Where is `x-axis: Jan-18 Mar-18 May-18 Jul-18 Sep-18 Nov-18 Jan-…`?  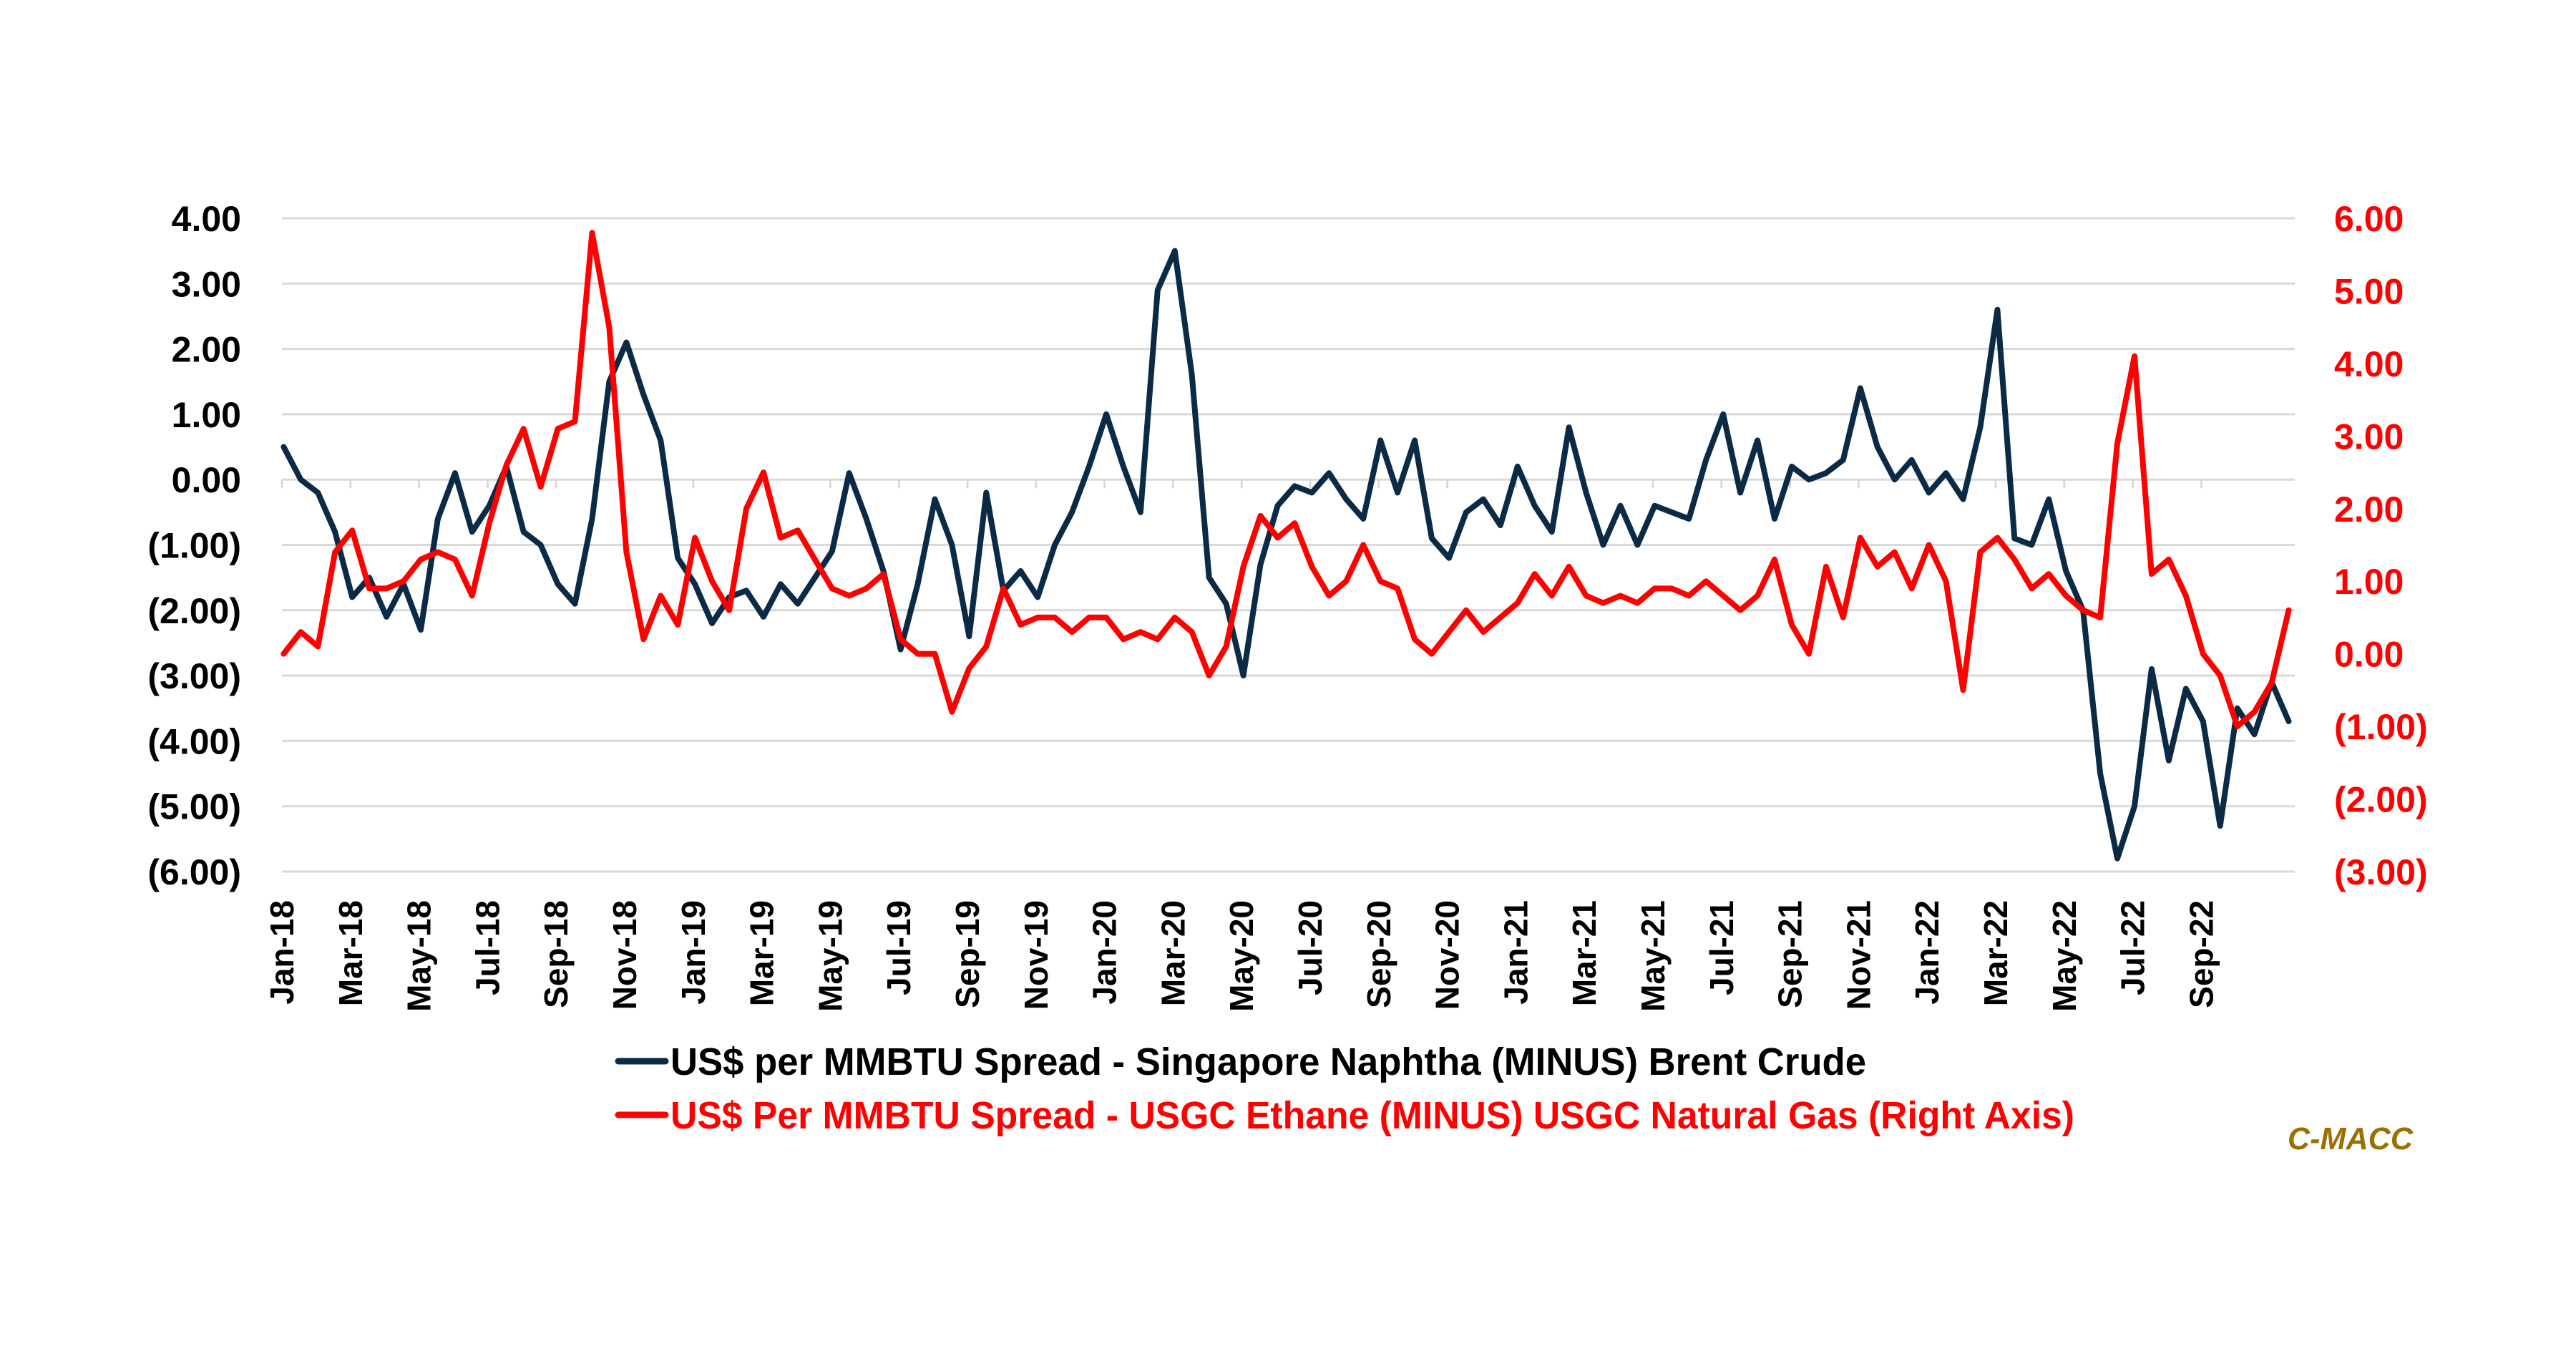
x-axis: Jan-18 Mar-18 May-18 Jul-18 Sep-18 Nov-18 Jan-… is located at coordinates (1241, 956).